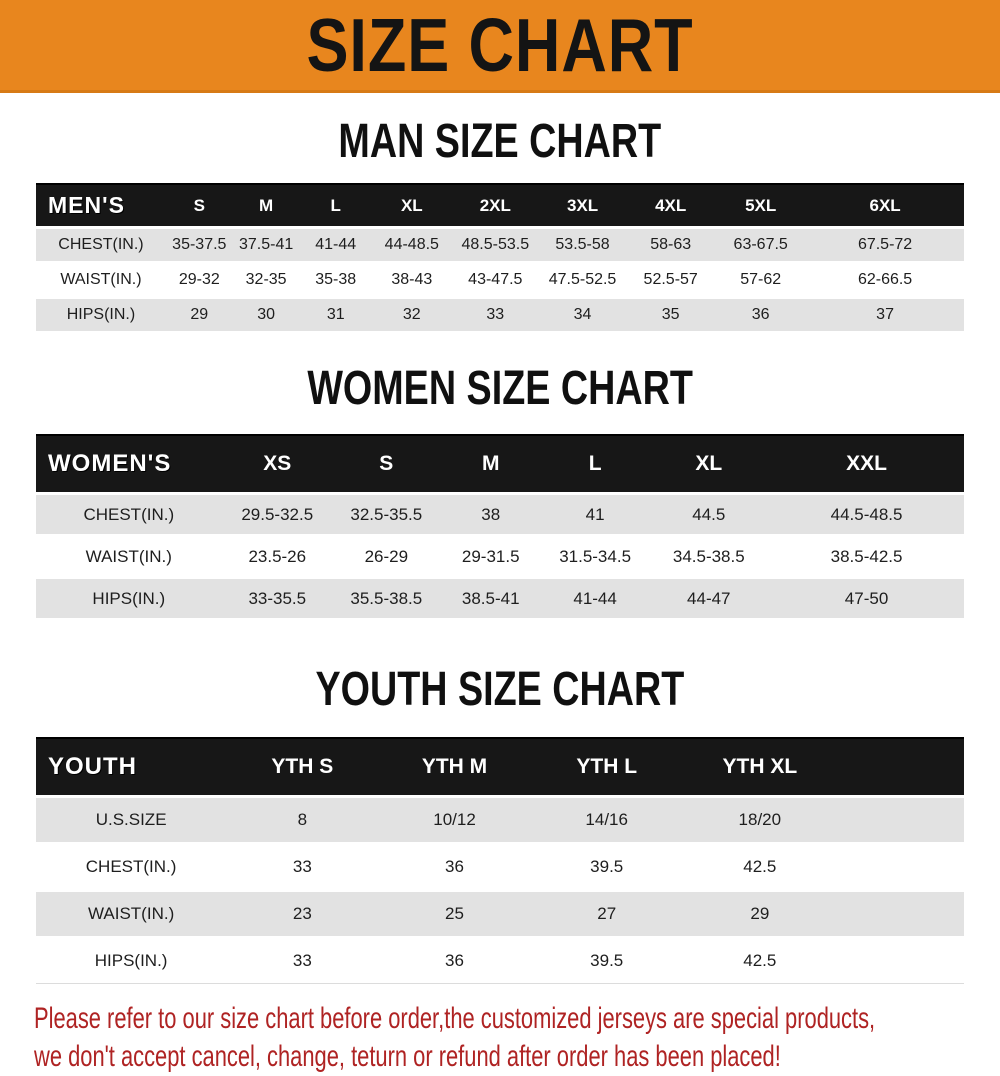 Image resolution: width=1000 pixels, height=1076 pixels. I want to click on size-value: 57-62, so click(761, 280).